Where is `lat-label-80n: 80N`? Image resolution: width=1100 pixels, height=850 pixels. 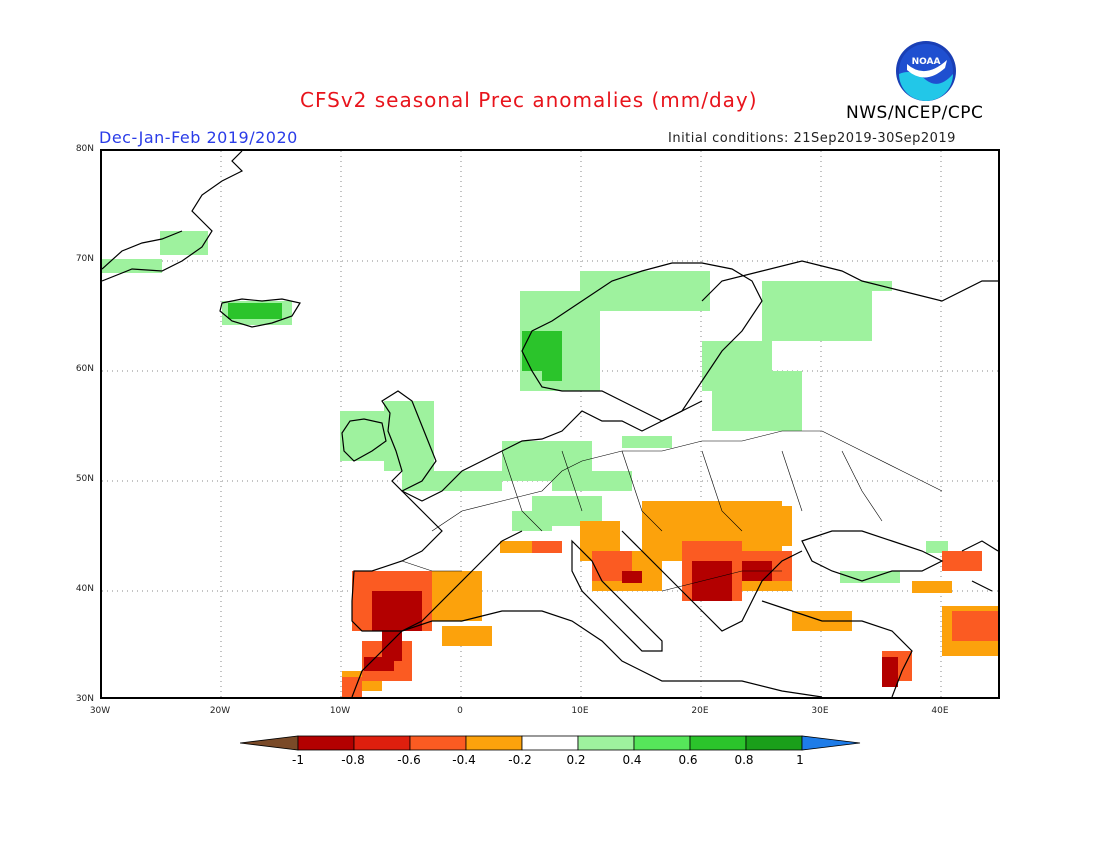 lat-label-80n: 80N is located at coordinates (84, 149).